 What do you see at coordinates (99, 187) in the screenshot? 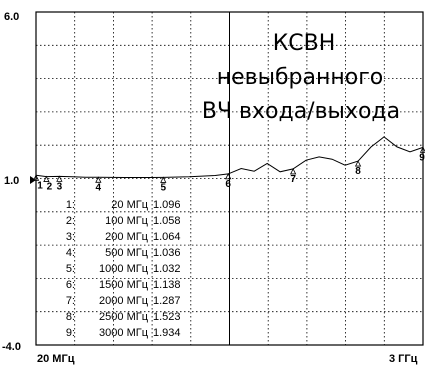
I see `marker-flag-label-4: 4` at bounding box center [99, 187].